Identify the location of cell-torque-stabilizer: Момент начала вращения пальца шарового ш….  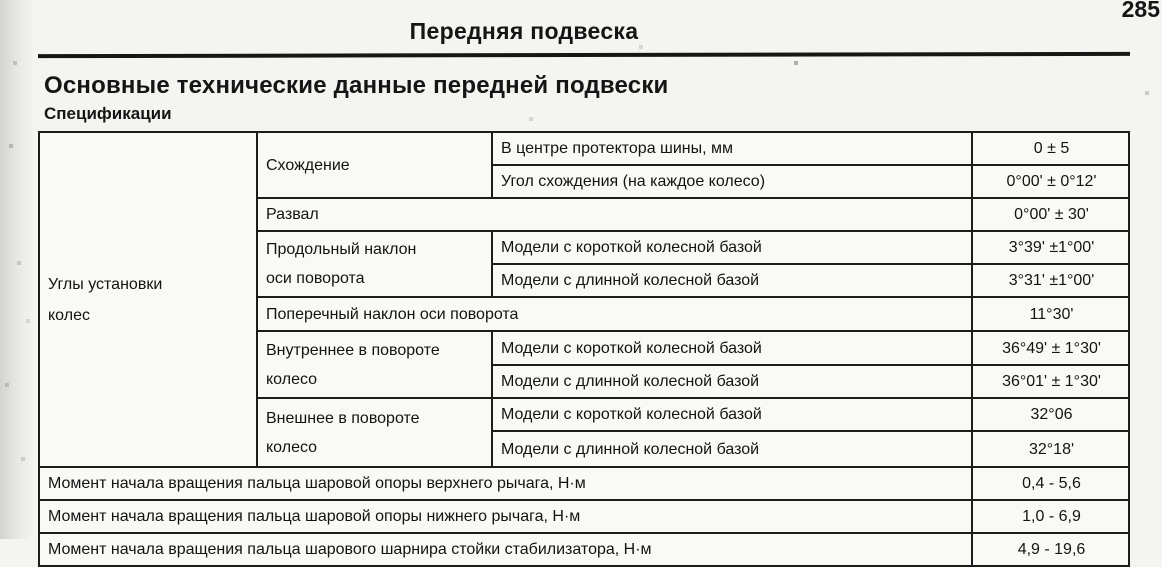
(505, 549).